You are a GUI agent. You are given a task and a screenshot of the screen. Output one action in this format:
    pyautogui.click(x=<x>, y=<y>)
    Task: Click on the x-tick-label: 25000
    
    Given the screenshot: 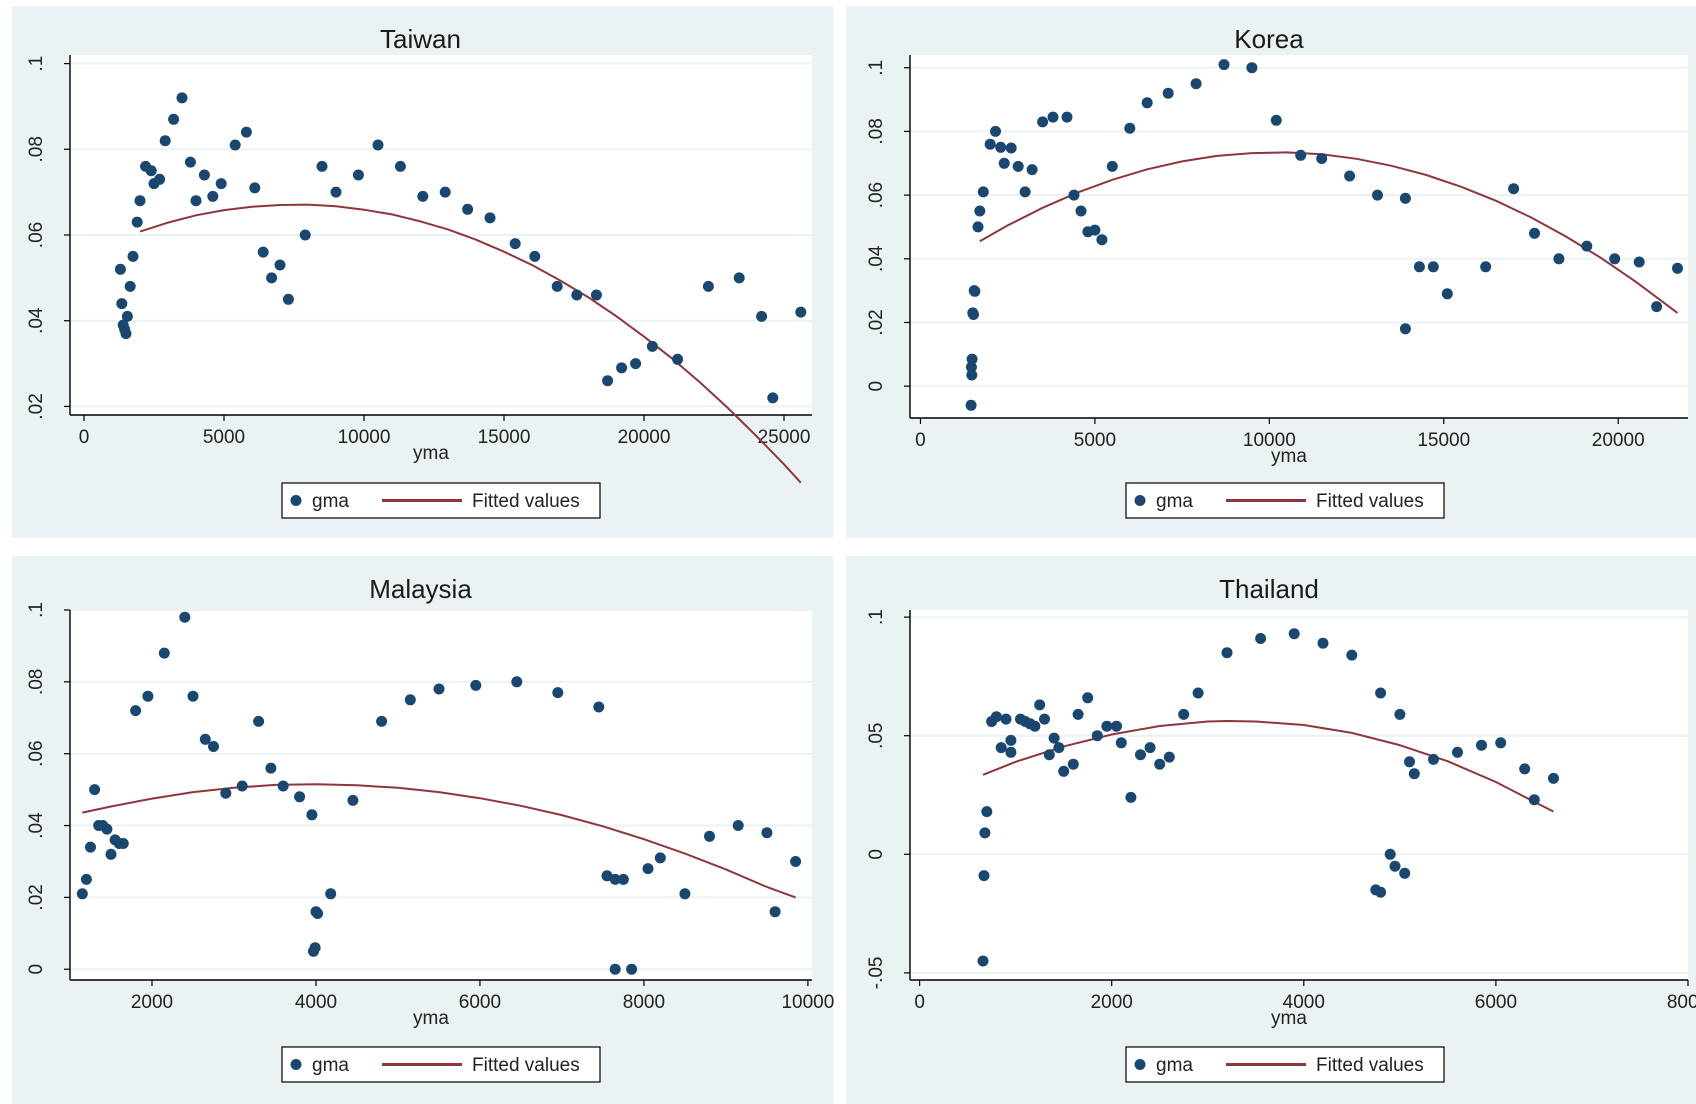 What is the action you would take?
    pyautogui.click(x=784, y=437)
    